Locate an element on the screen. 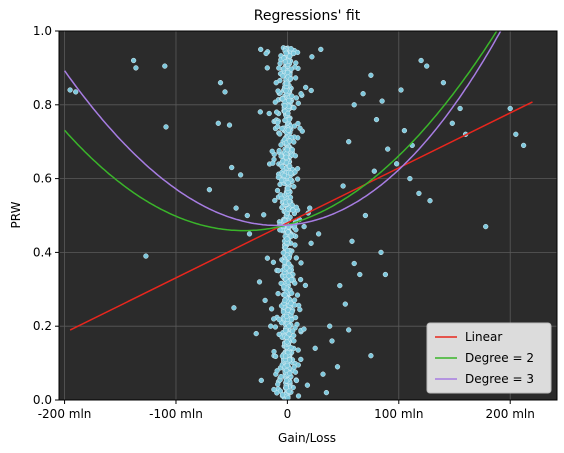 The height and width of the screenshot is (453, 564). x-tick-label: 0 is located at coordinates (288, 414).